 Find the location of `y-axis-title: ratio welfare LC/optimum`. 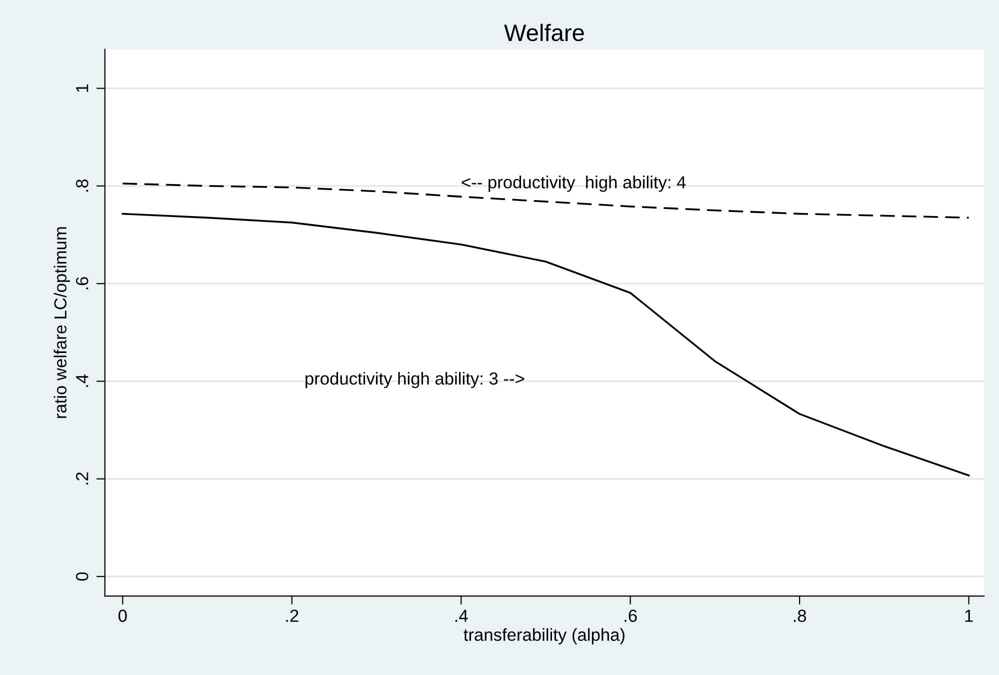

y-axis-title: ratio welfare LC/optimum is located at coordinates (62, 322).